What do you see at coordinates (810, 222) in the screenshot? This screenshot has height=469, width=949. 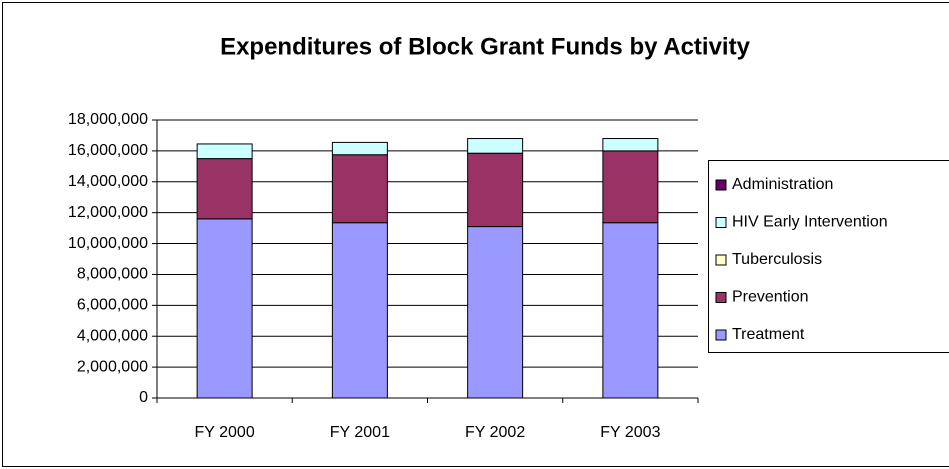 I see `legend-label: HIV Early Intervention` at bounding box center [810, 222].